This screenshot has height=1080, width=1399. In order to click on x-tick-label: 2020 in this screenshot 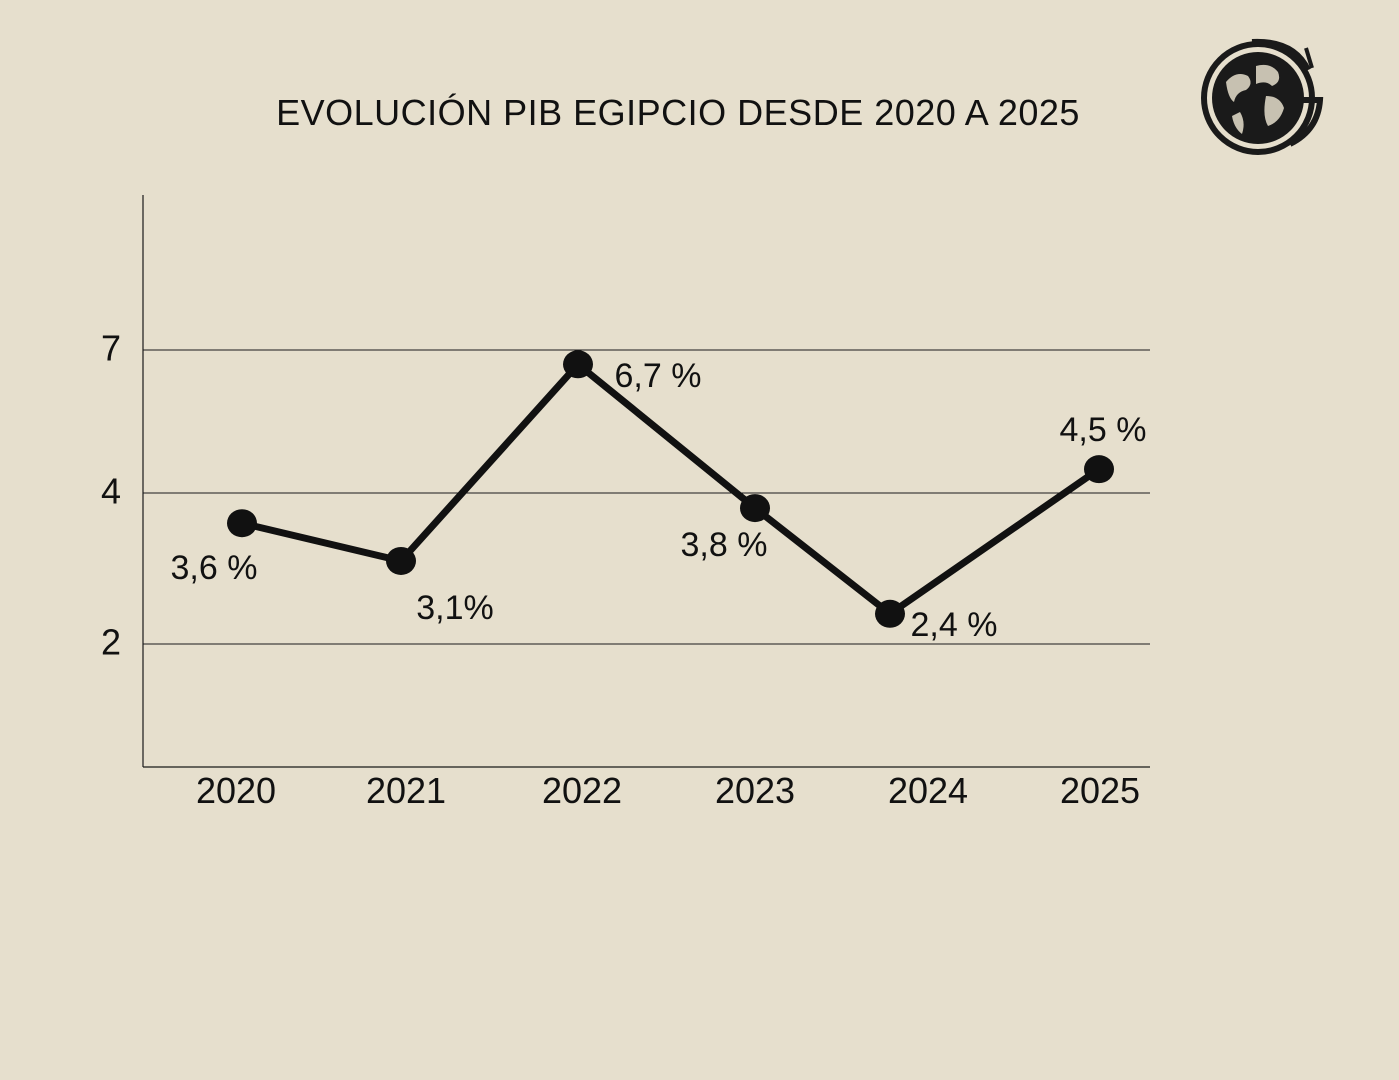, I will do `click(236, 790)`.